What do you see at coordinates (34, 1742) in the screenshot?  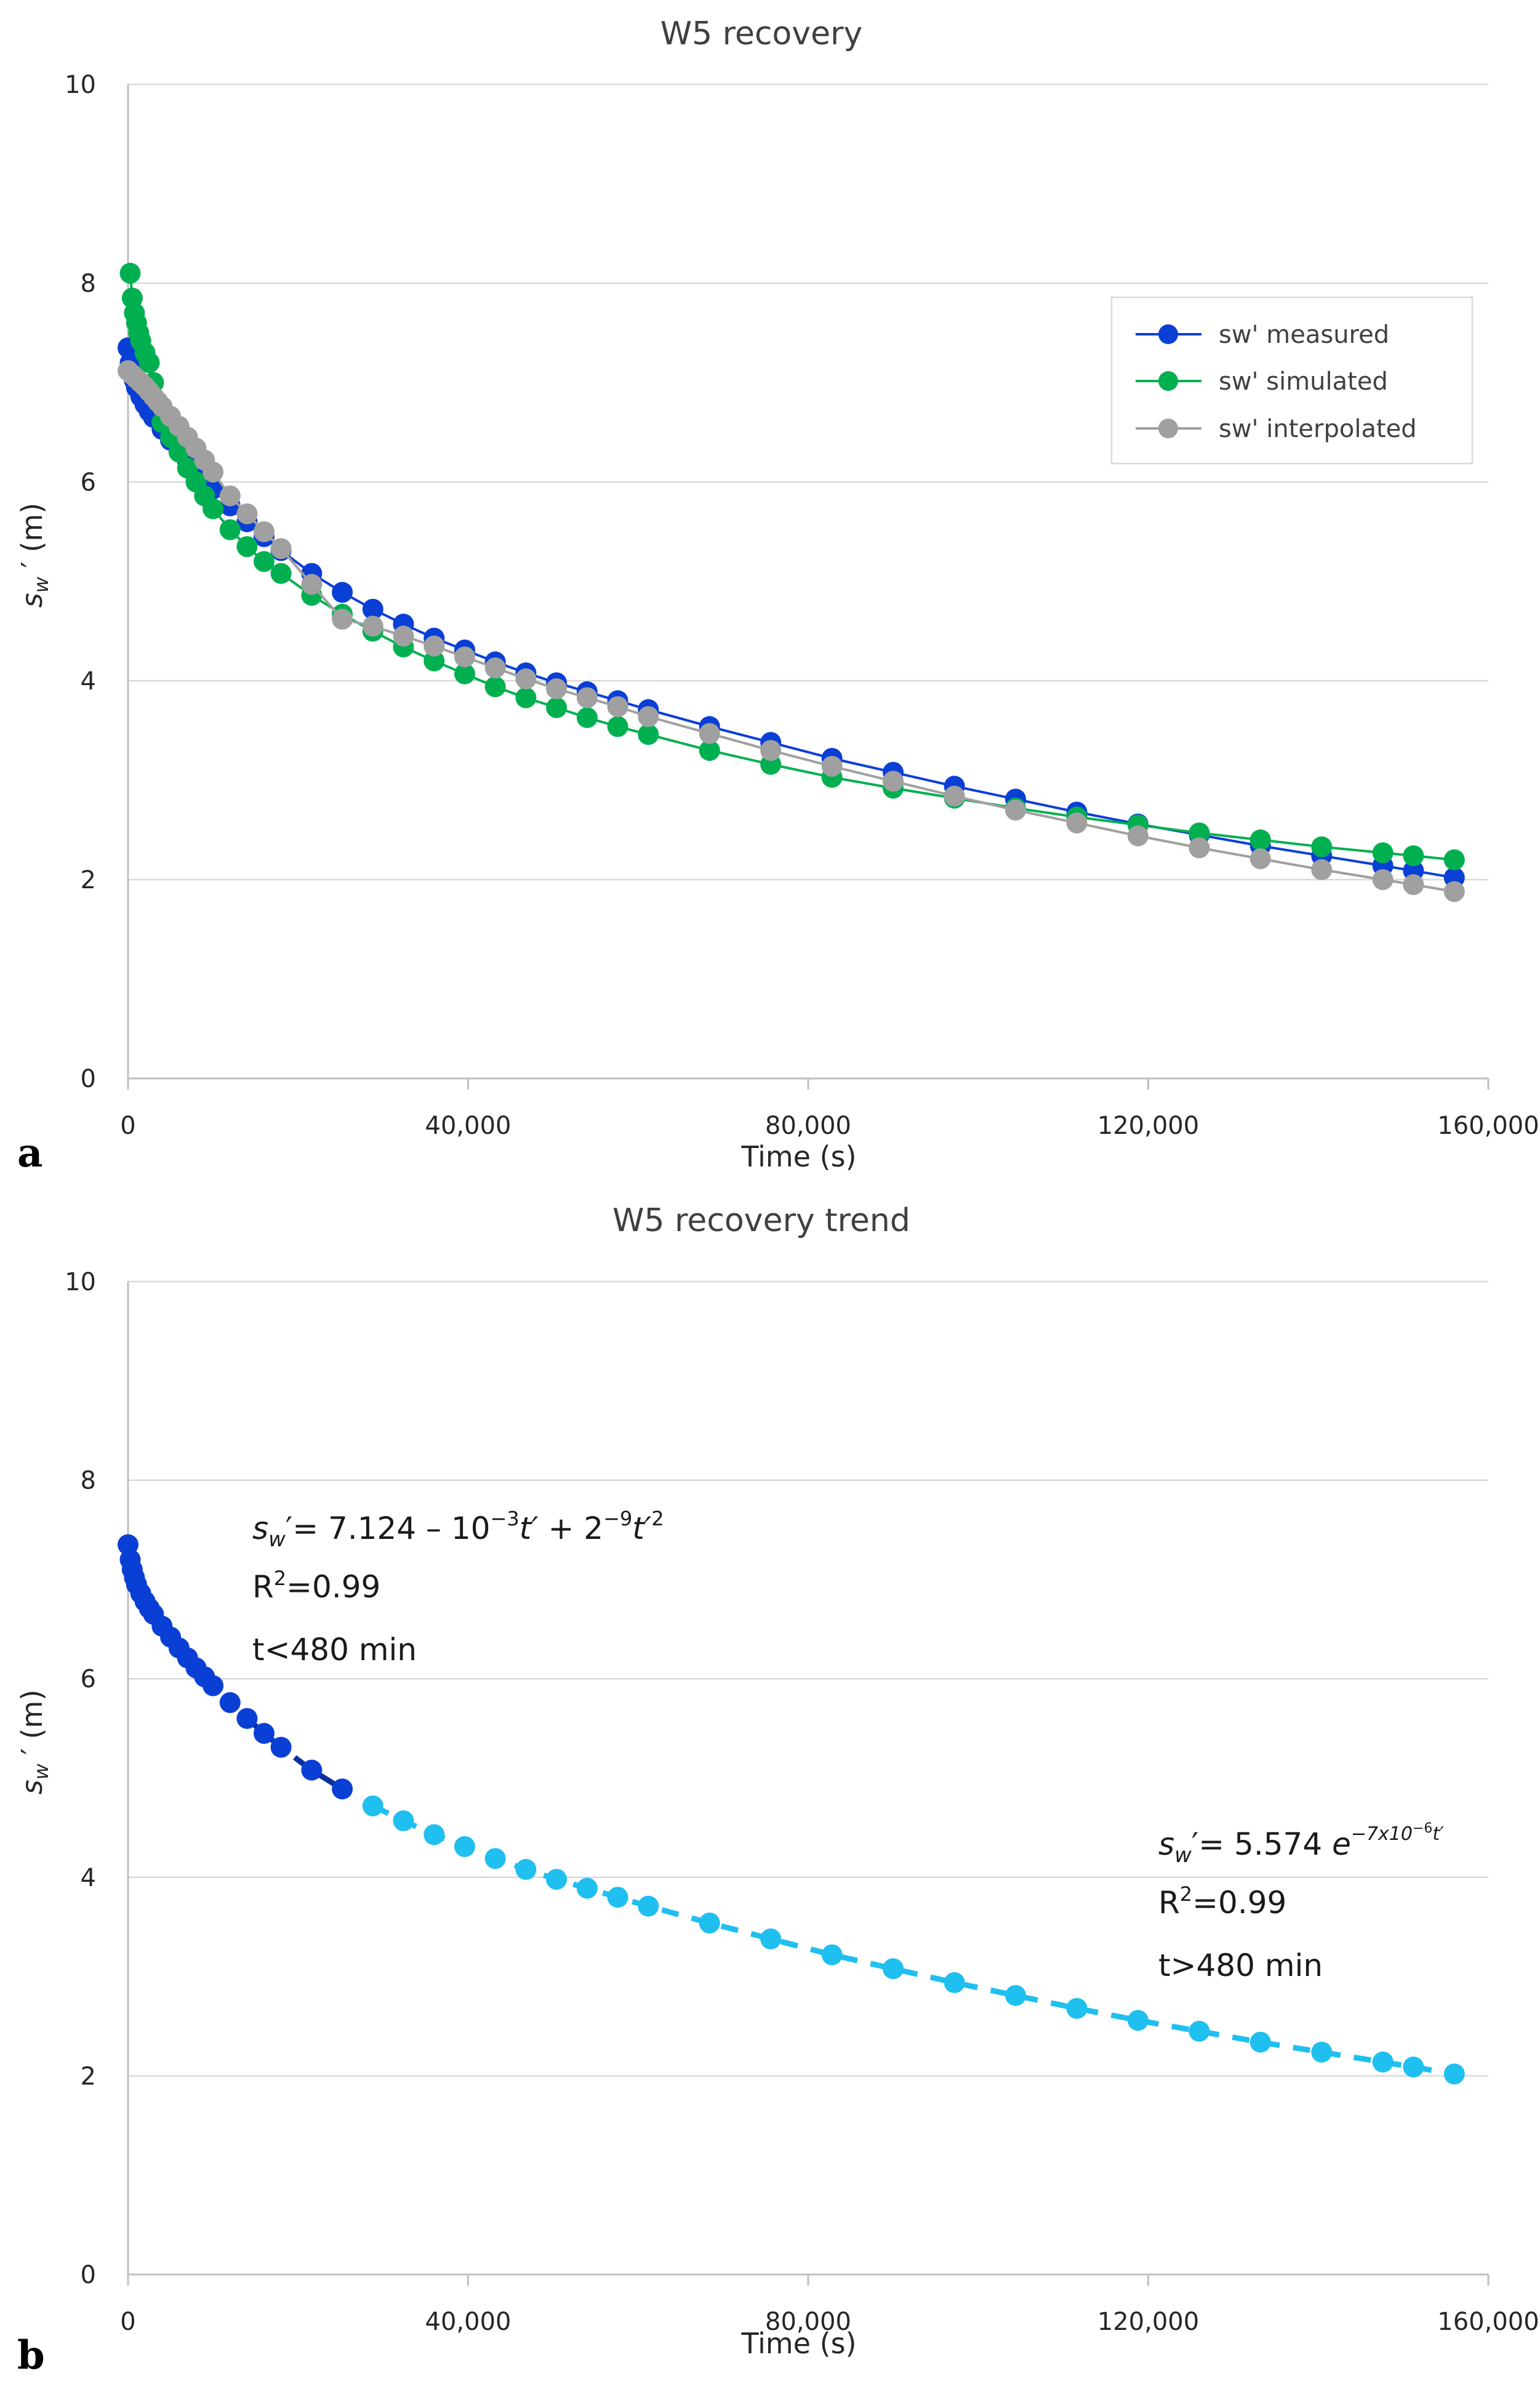 I see `y-axis-label: sw ′ (m)` at bounding box center [34, 1742].